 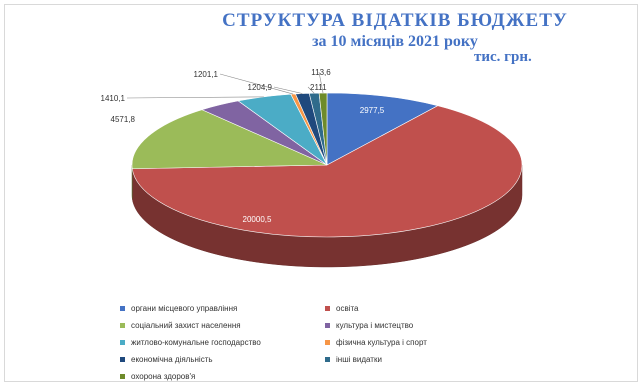 What do you see at coordinates (113, 98) in the screenshot?
I see `pie-data-label-4: 1410,1` at bounding box center [113, 98].